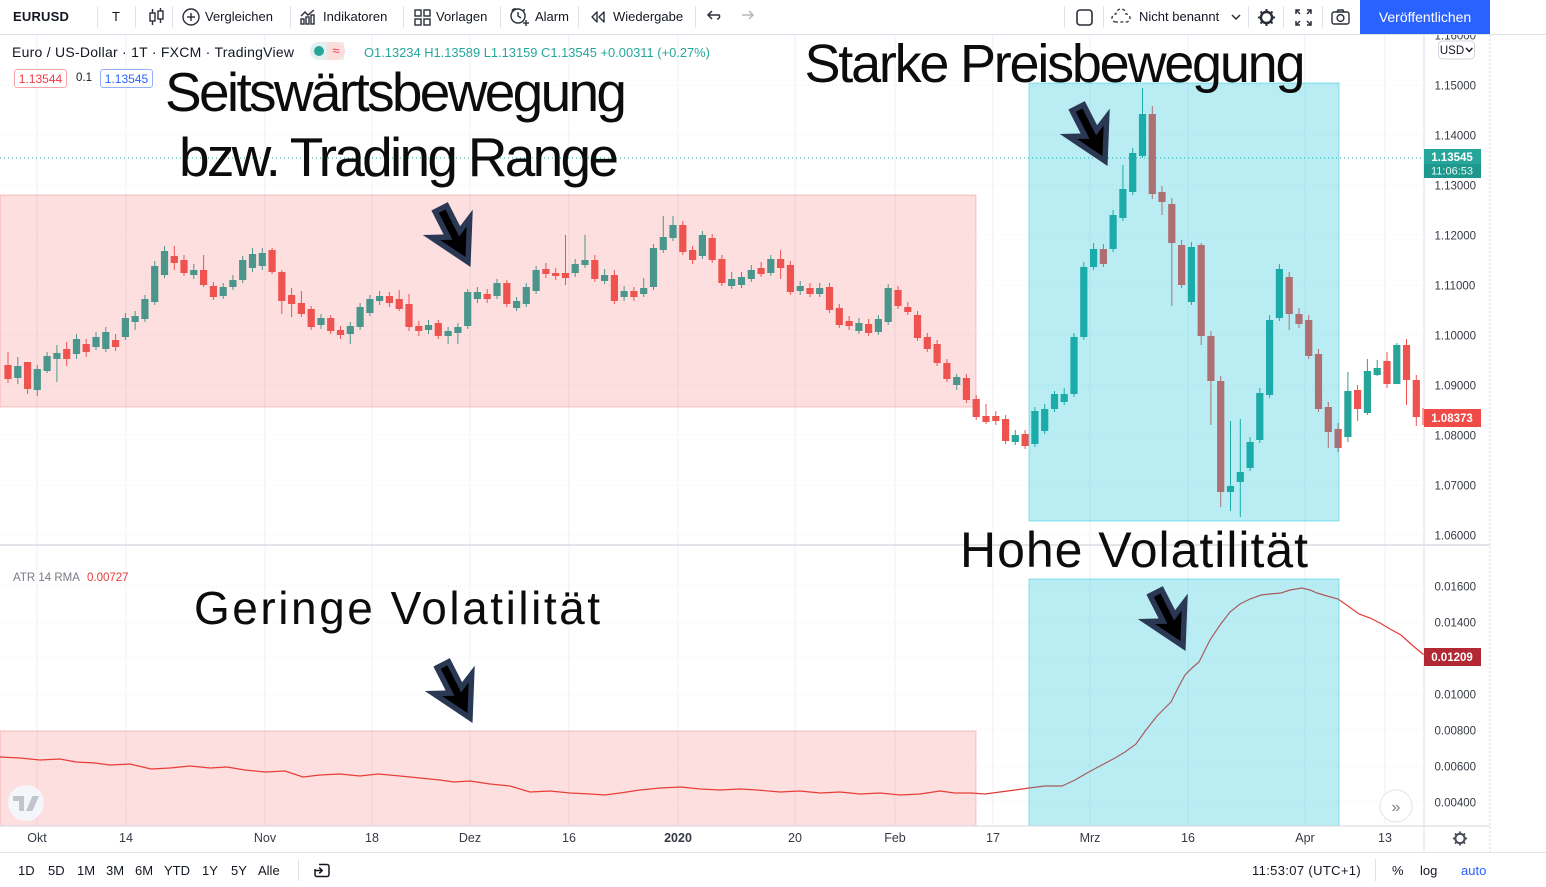 This screenshot has width=1546, height=887. What do you see at coordinates (397, 608) in the screenshot?
I see `svg-text: Geringe Volatilität` at bounding box center [397, 608].